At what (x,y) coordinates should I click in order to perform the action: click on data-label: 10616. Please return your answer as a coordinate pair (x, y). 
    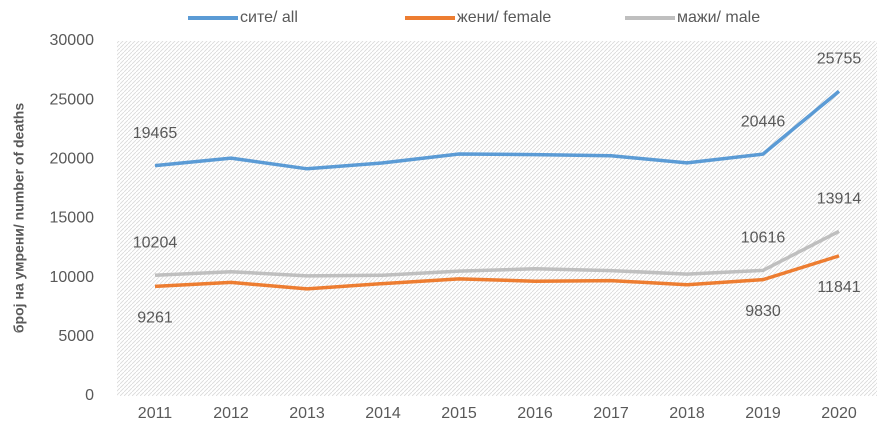
    Looking at the image, I should click on (763, 238).